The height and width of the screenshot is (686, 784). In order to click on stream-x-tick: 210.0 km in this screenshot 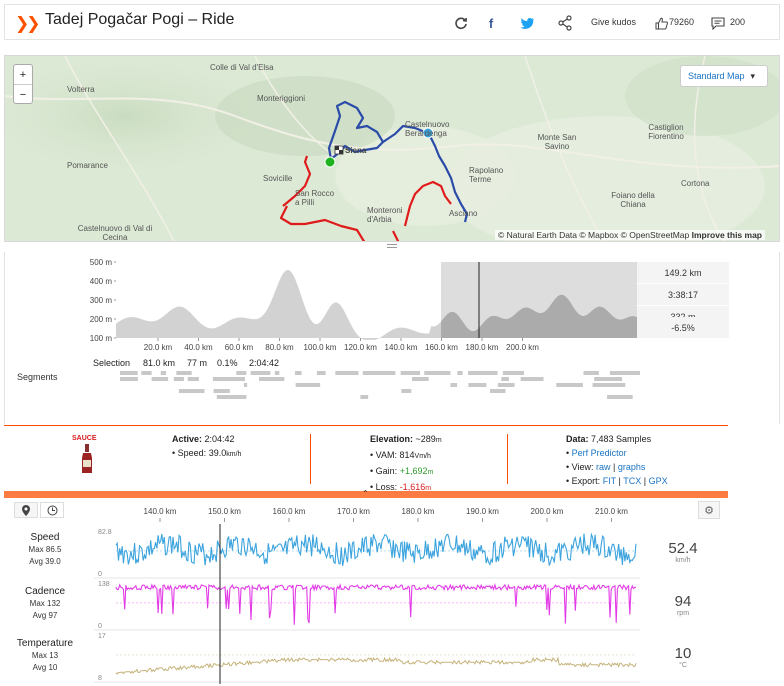, I will do `click(611, 511)`.